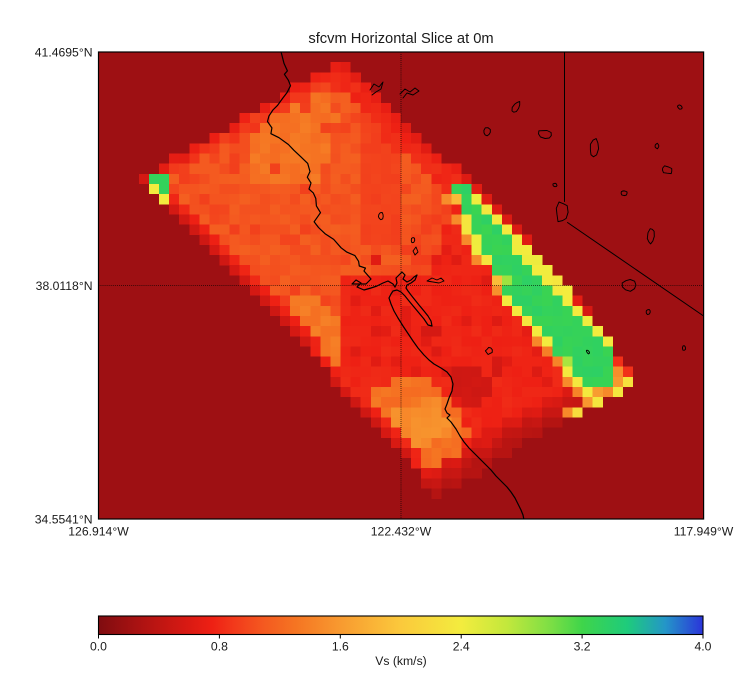 This screenshot has height=687, width=750. I want to click on svg-text: 117.949°W, so click(704, 532).